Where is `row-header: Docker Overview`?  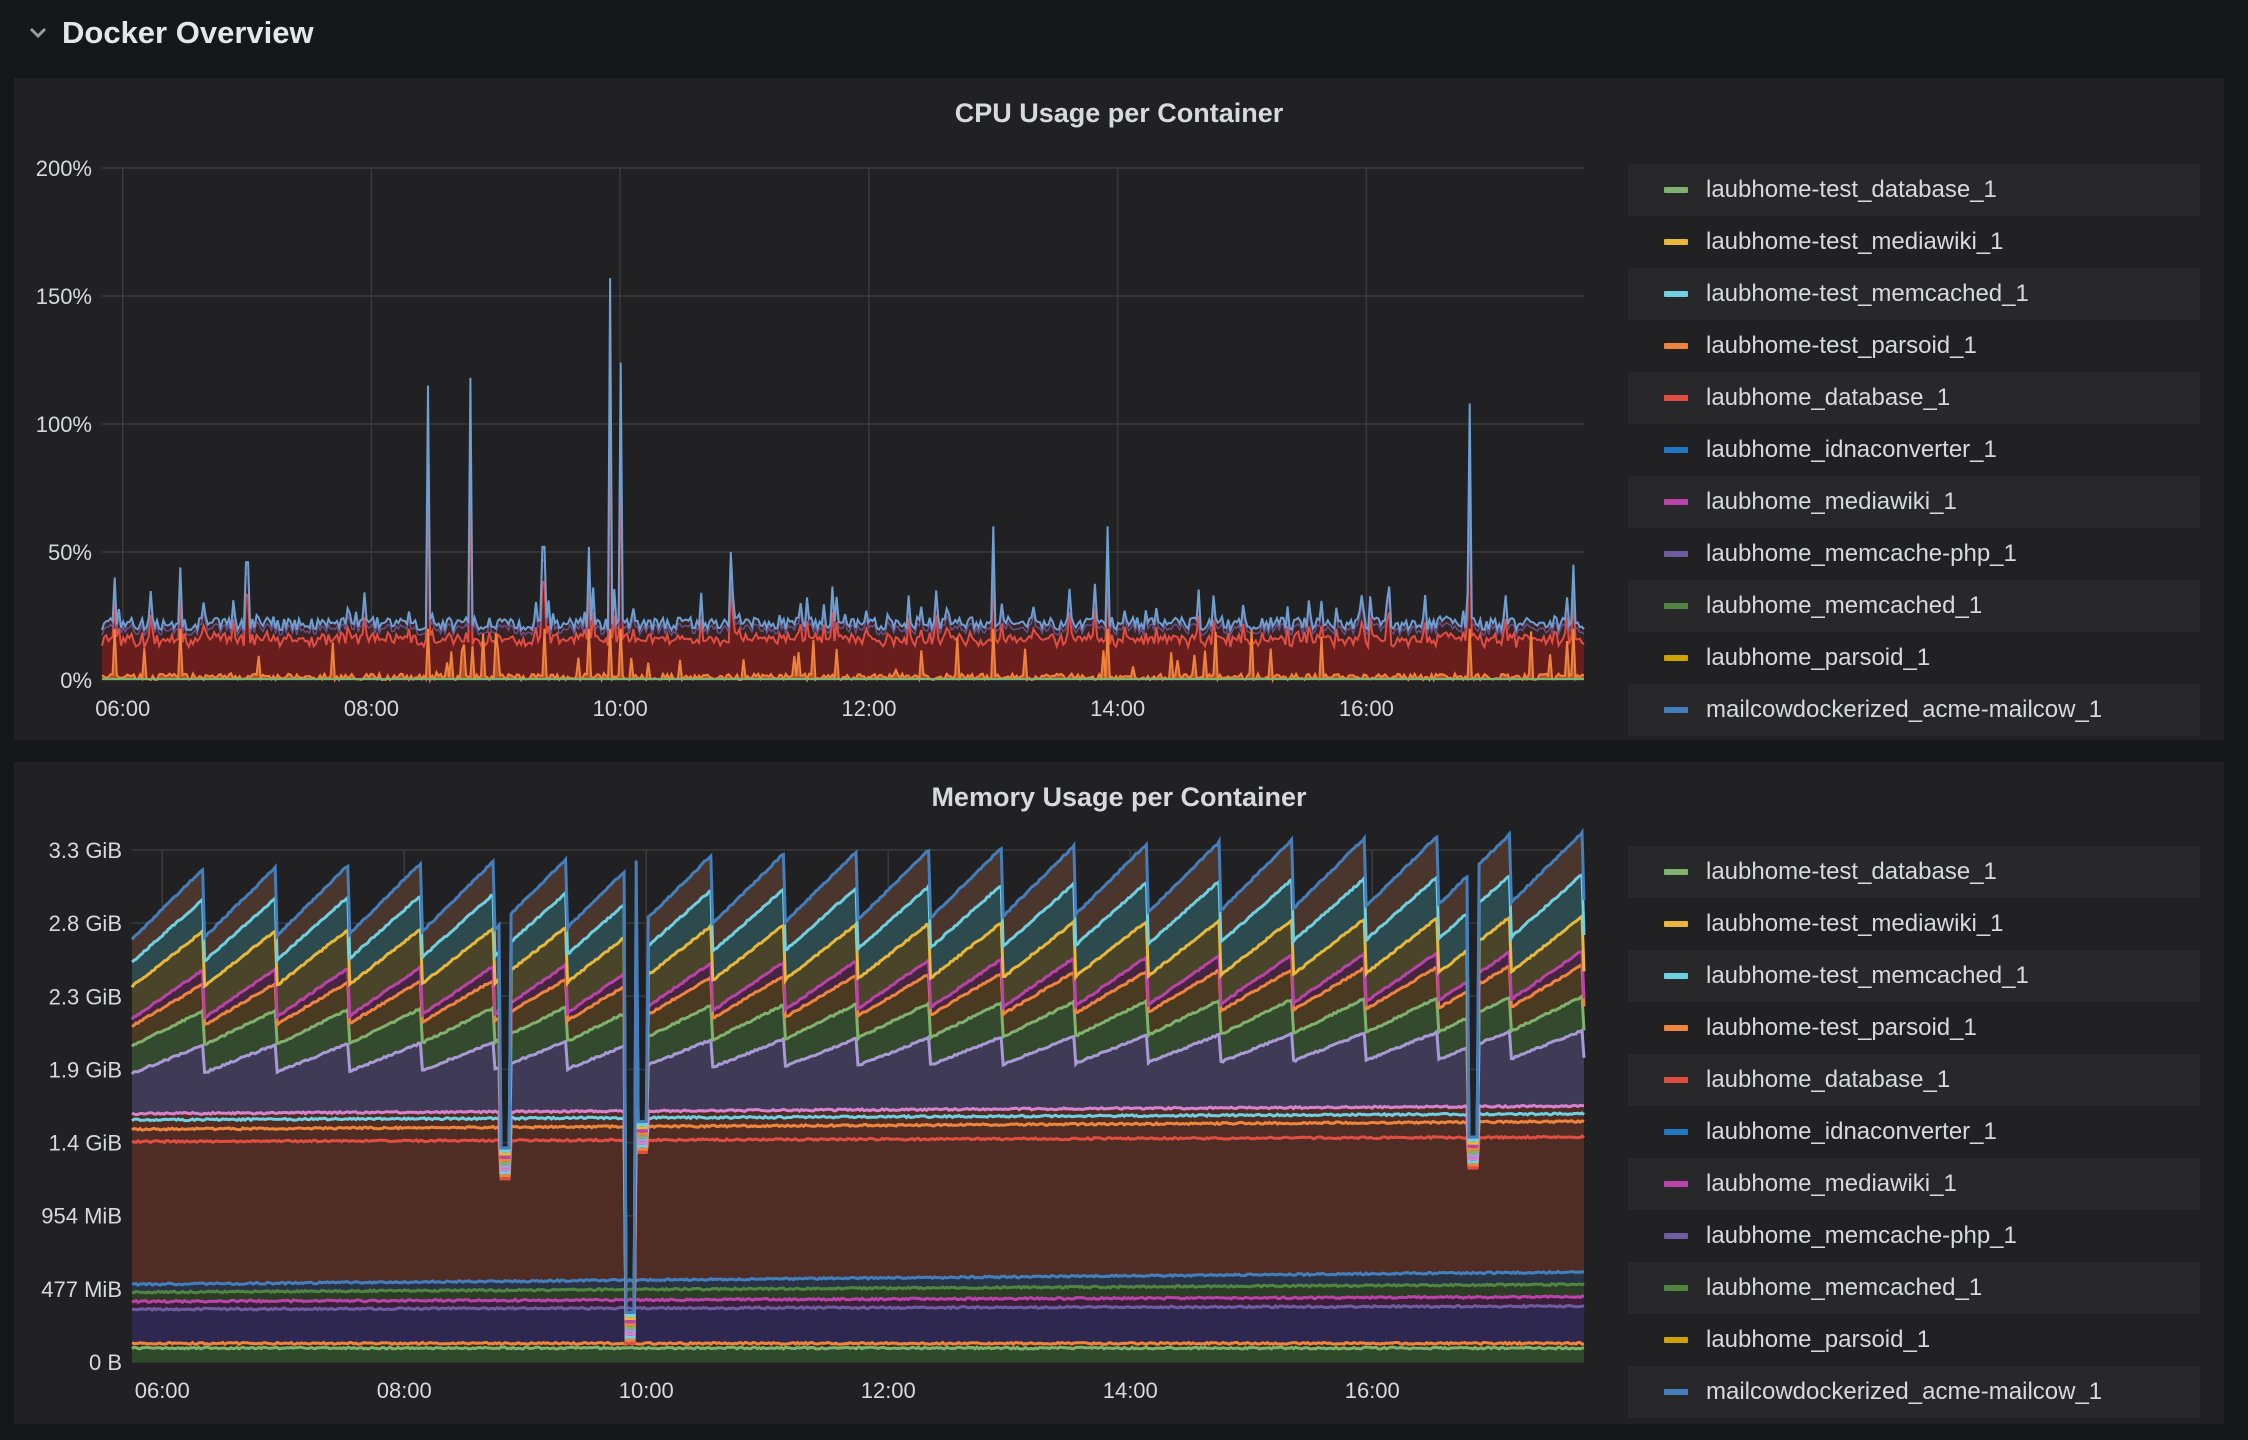 row-header: Docker Overview is located at coordinates (1124, 33).